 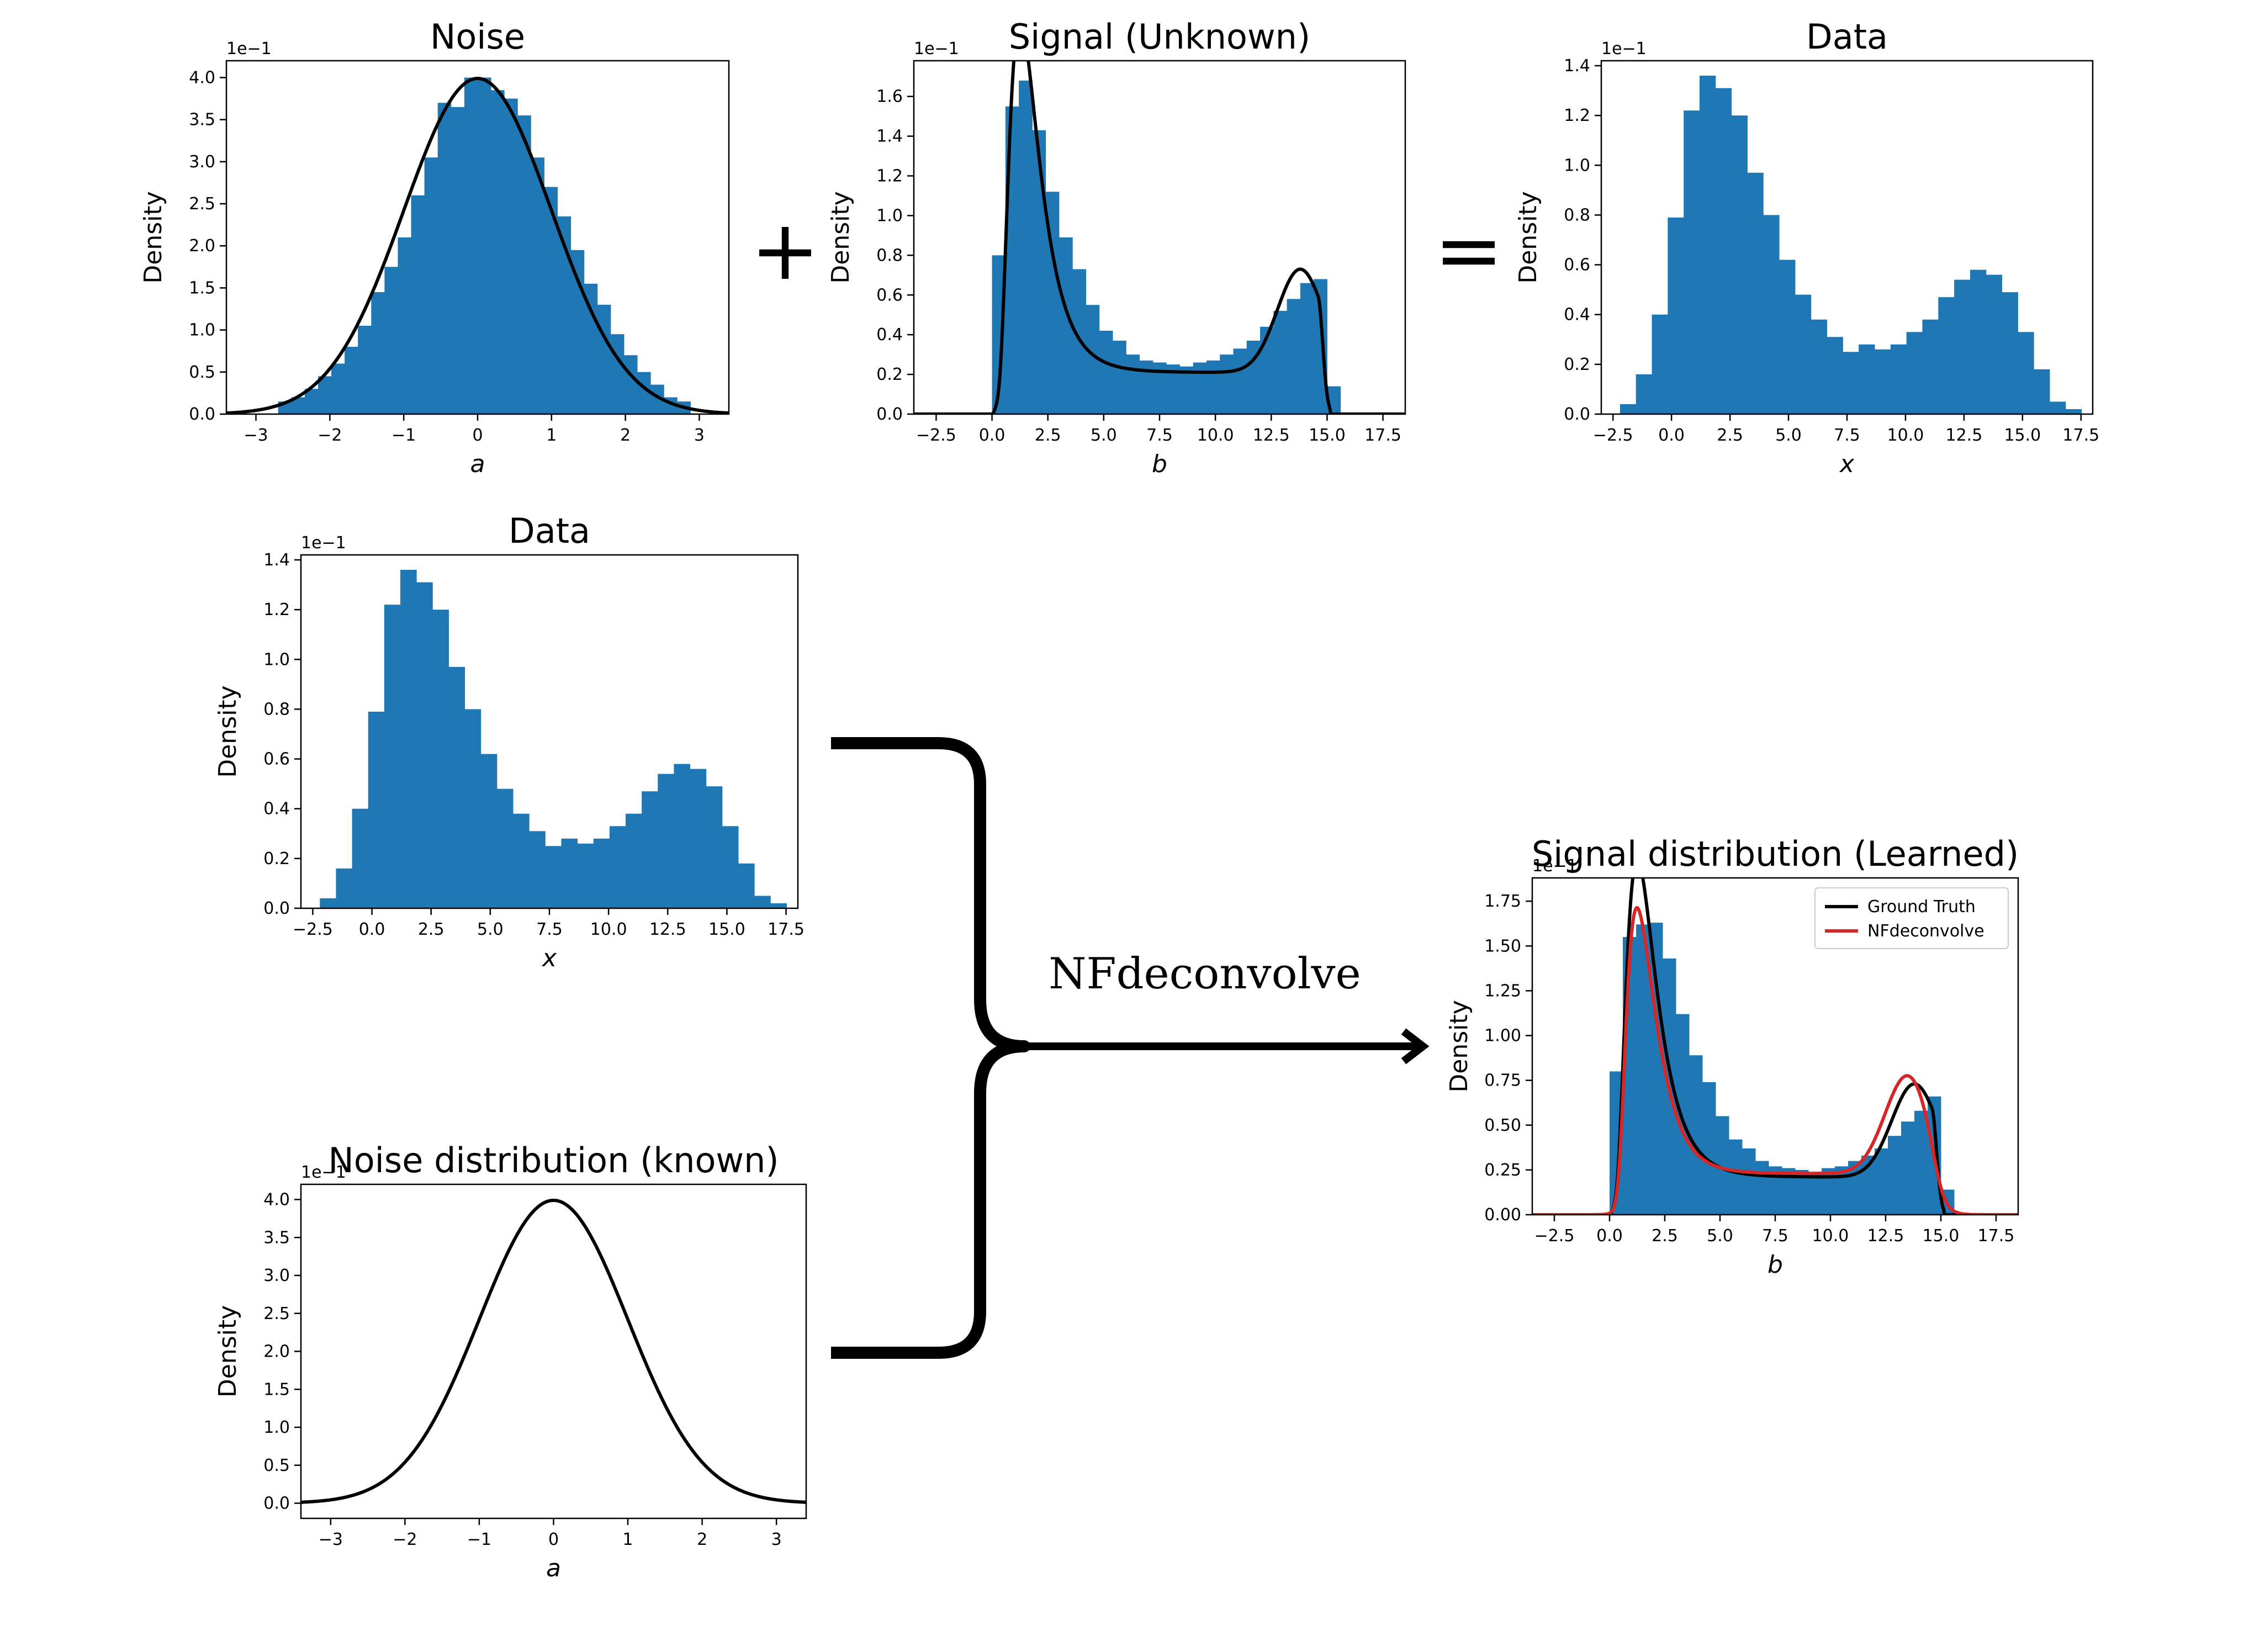 What do you see at coordinates (202, 162) in the screenshot?
I see `y-tick-label: 3.0` at bounding box center [202, 162].